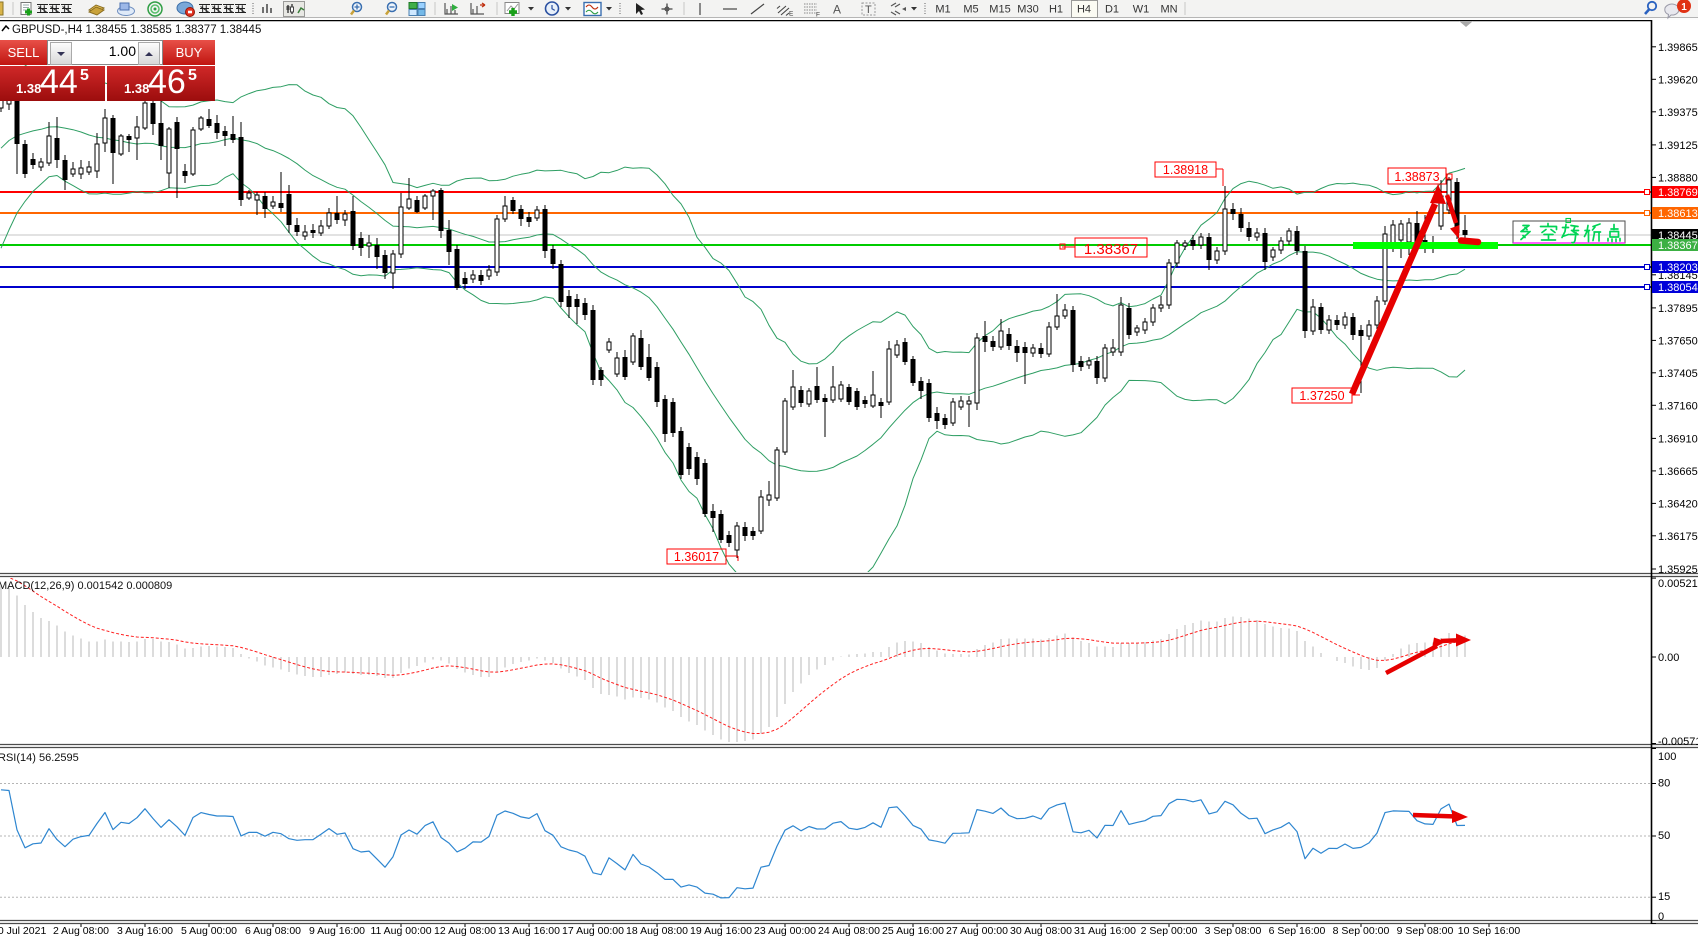 The width and height of the screenshot is (1698, 938). Describe the element at coordinates (337, 931) in the screenshot. I see `svg-text: 9 Aug 16:00` at that location.